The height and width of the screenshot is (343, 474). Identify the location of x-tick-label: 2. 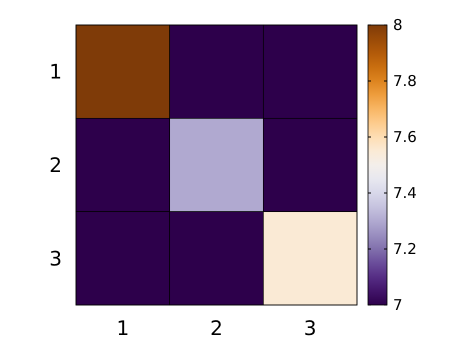
(216, 328).